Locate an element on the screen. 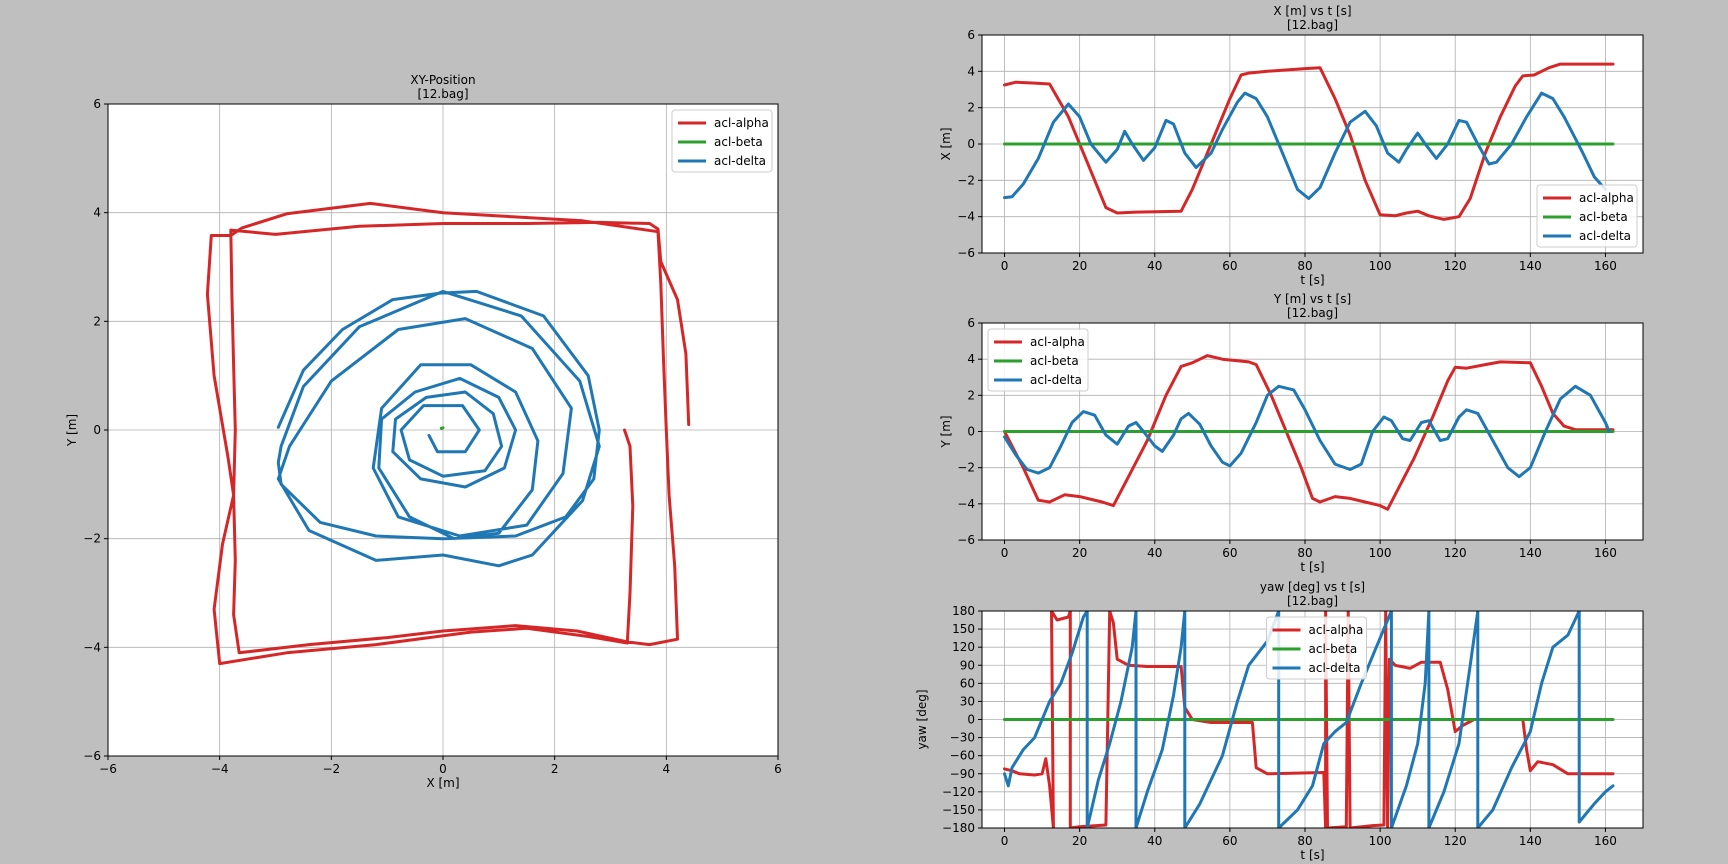  x-axis-label: X [m] is located at coordinates (442, 783).